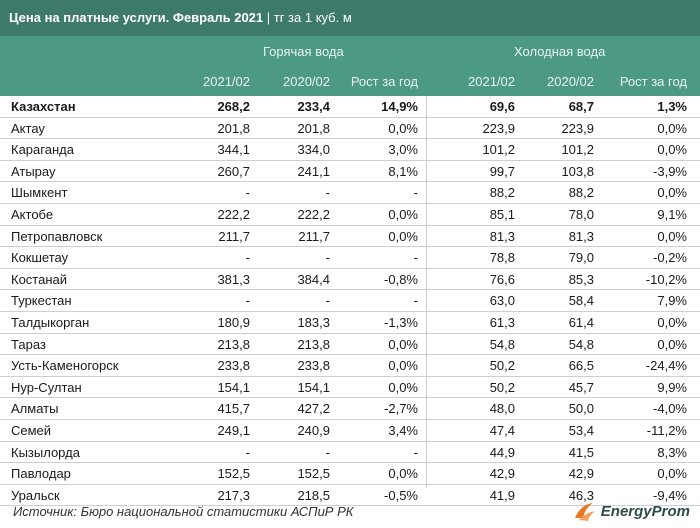 The width and height of the screenshot is (700, 528). Describe the element at coordinates (313, 409) in the screenshot. I see `hot-2020-value: 427,2` at that location.